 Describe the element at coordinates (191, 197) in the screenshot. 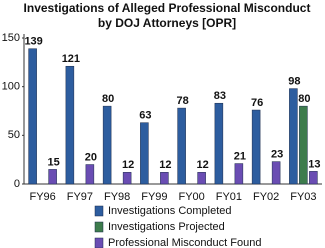

I see `x-tick-label: FY00` at that location.